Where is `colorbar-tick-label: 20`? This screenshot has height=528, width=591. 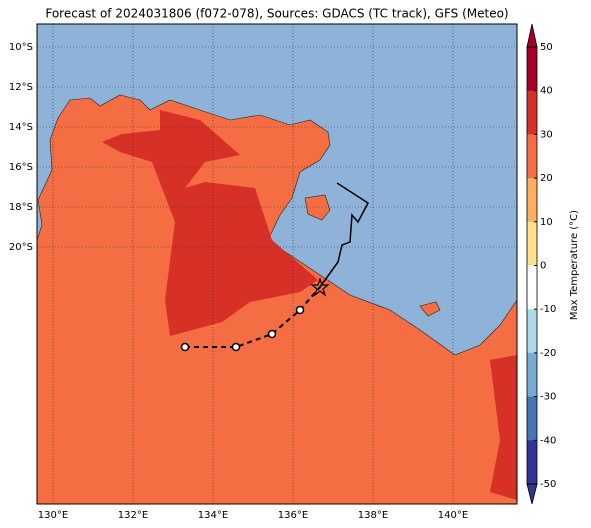
colorbar-tick-label: 20 is located at coordinates (546, 178).